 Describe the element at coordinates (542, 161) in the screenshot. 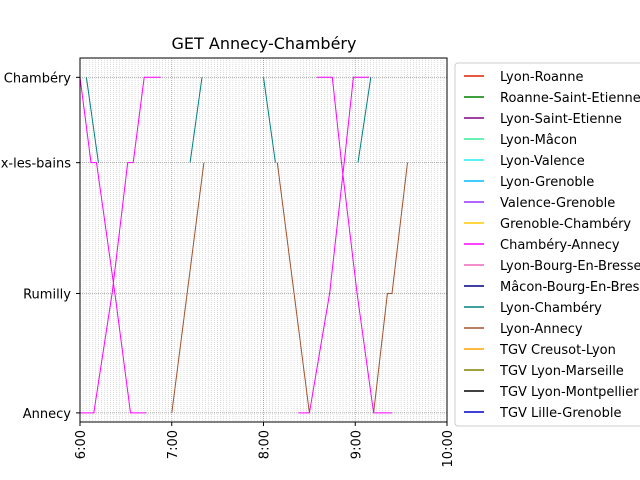

I see `legend-label: Lyon-Valence` at that location.